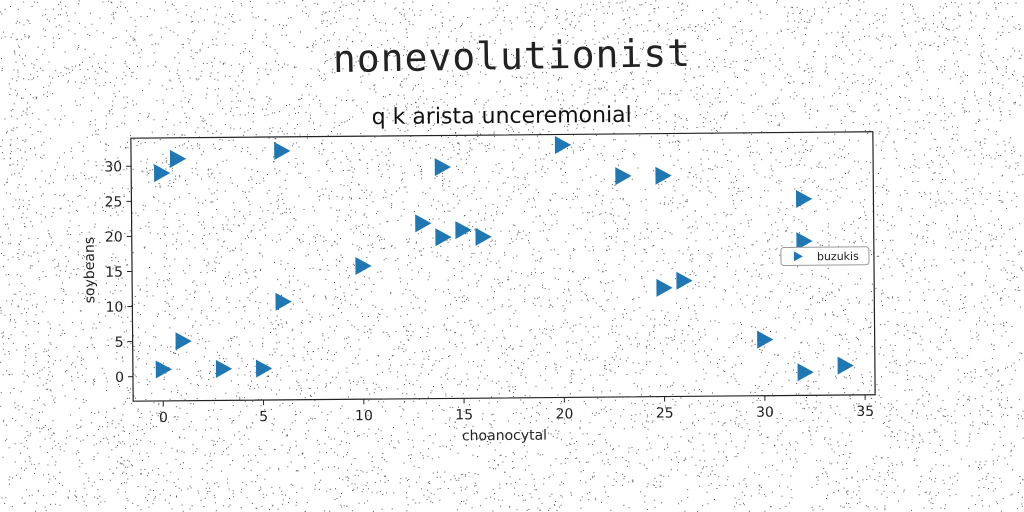  Describe the element at coordinates (502, 116) in the screenshot. I see `chart-title: q k arista unceremonial` at that location.